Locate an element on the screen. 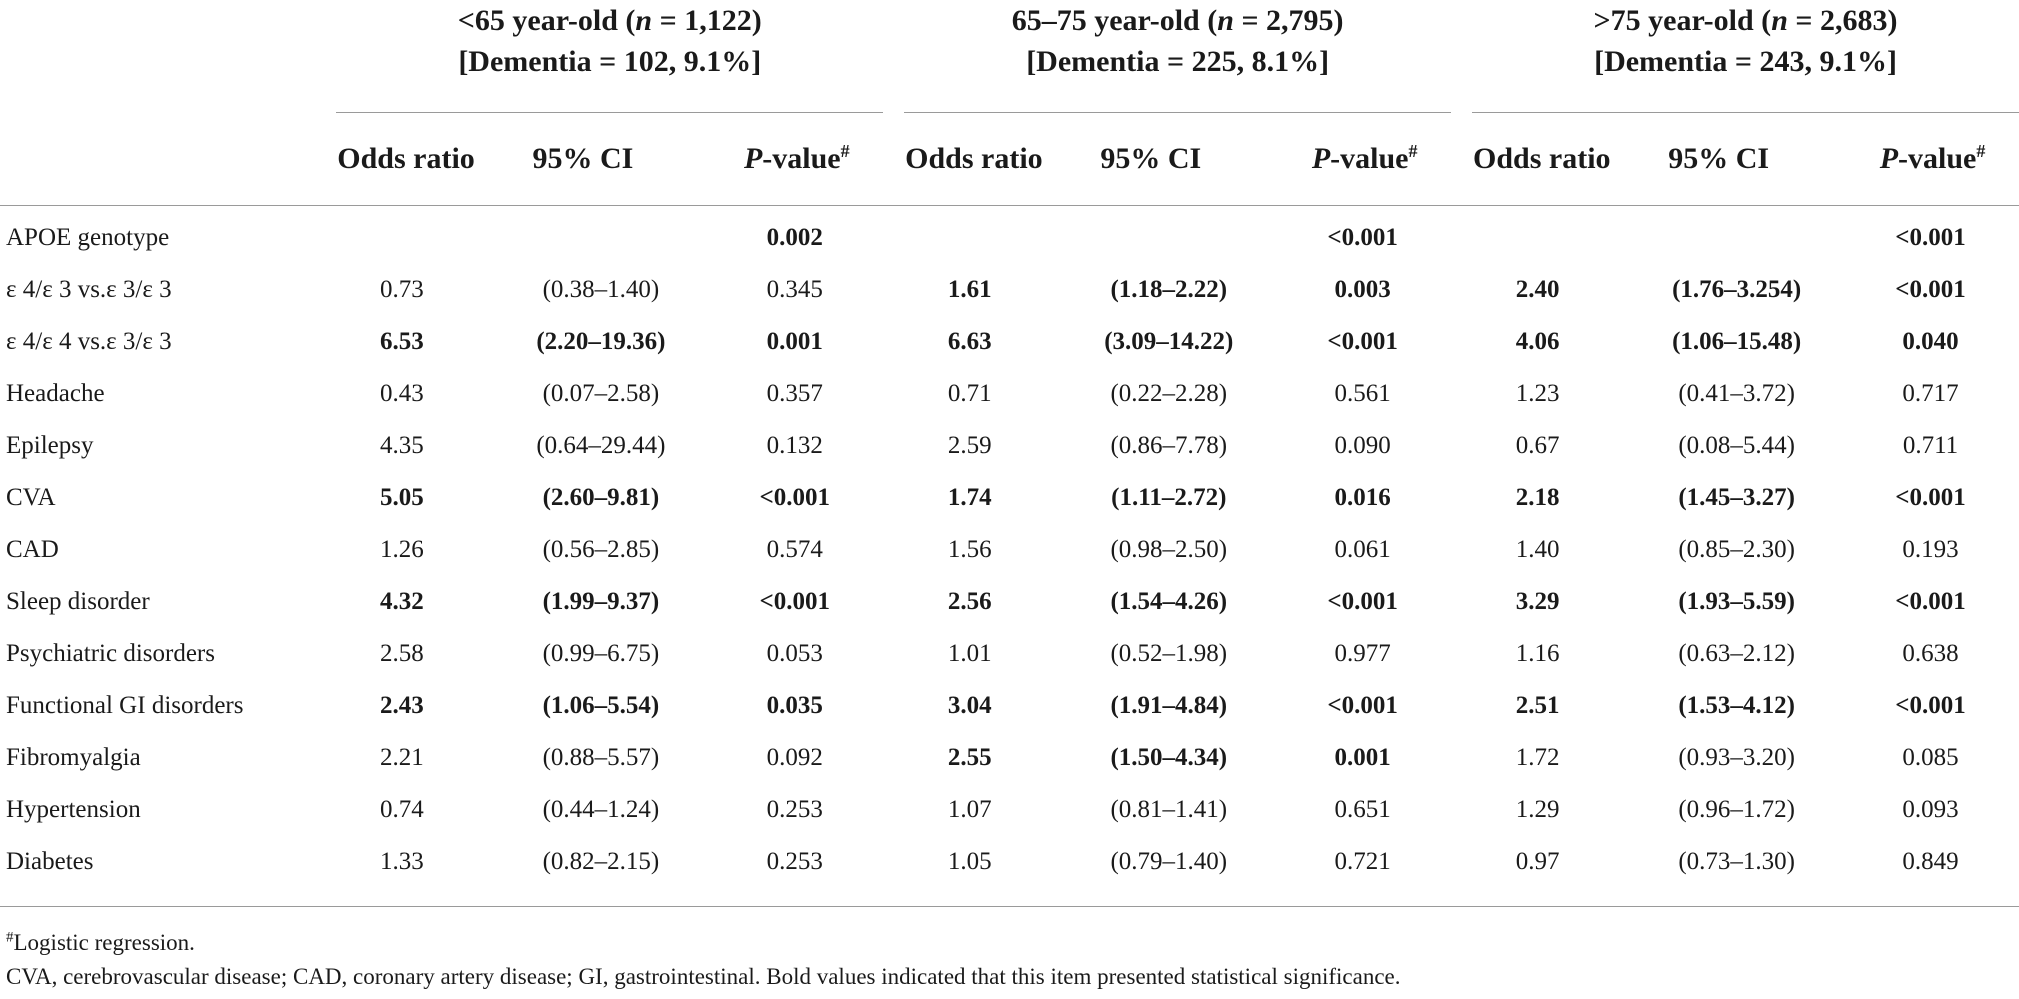 Image resolution: width=2019 pixels, height=999 pixels. group-title-line: 65–75 year-old (n = 2,795) is located at coordinates (1177, 20).